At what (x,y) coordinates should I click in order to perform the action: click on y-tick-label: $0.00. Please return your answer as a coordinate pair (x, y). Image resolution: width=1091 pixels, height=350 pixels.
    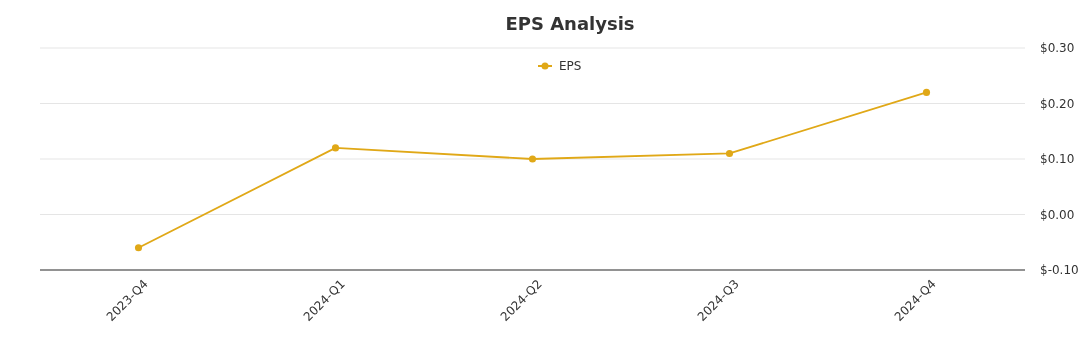
    Looking at the image, I should click on (1057, 214).